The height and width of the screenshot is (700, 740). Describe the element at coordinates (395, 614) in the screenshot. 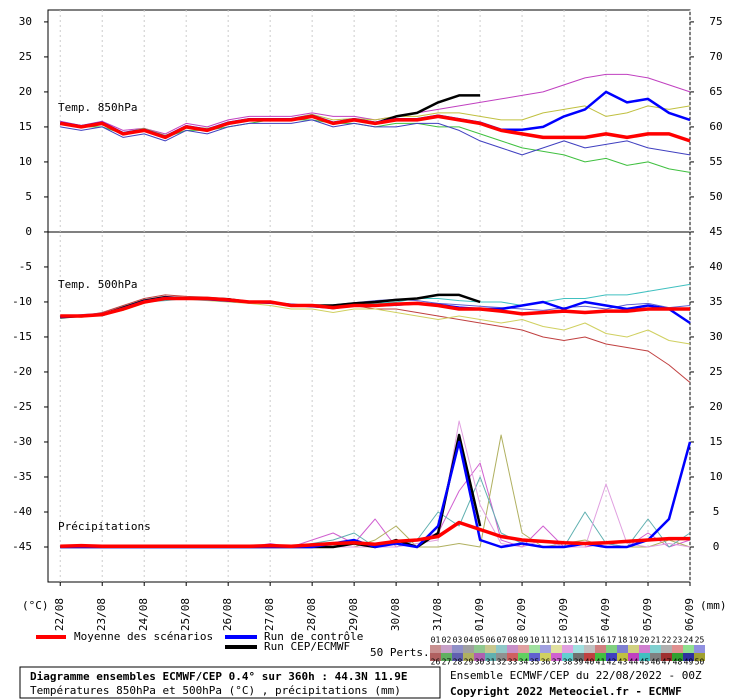

I see `x-tick-label: 30/08` at that location.